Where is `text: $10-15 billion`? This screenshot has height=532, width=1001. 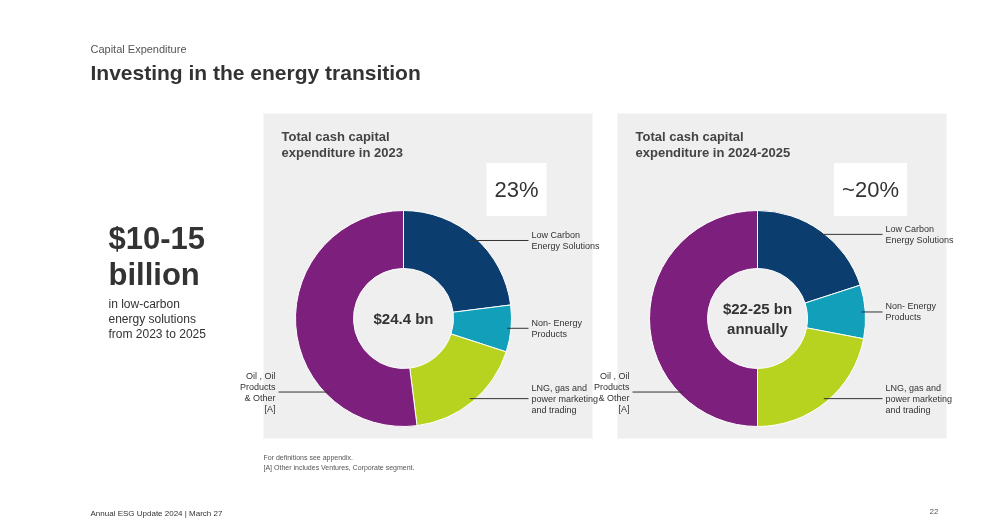 text: $10-15 billion is located at coordinates (157, 256).